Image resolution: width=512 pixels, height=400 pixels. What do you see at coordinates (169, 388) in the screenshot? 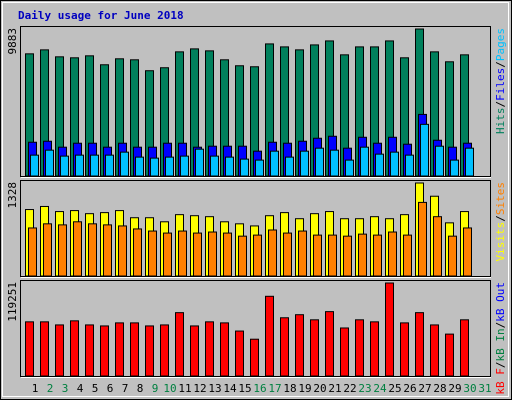
I see `x-tick-label: 10` at bounding box center [169, 388].